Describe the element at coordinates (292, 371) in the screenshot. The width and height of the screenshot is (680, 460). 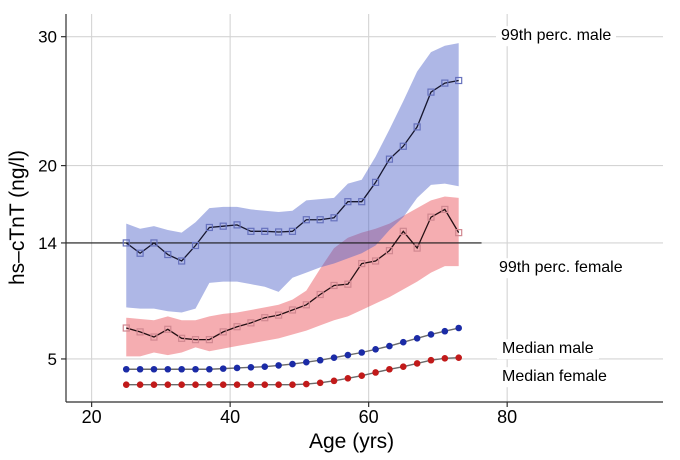
I see `median-female-group` at that location.